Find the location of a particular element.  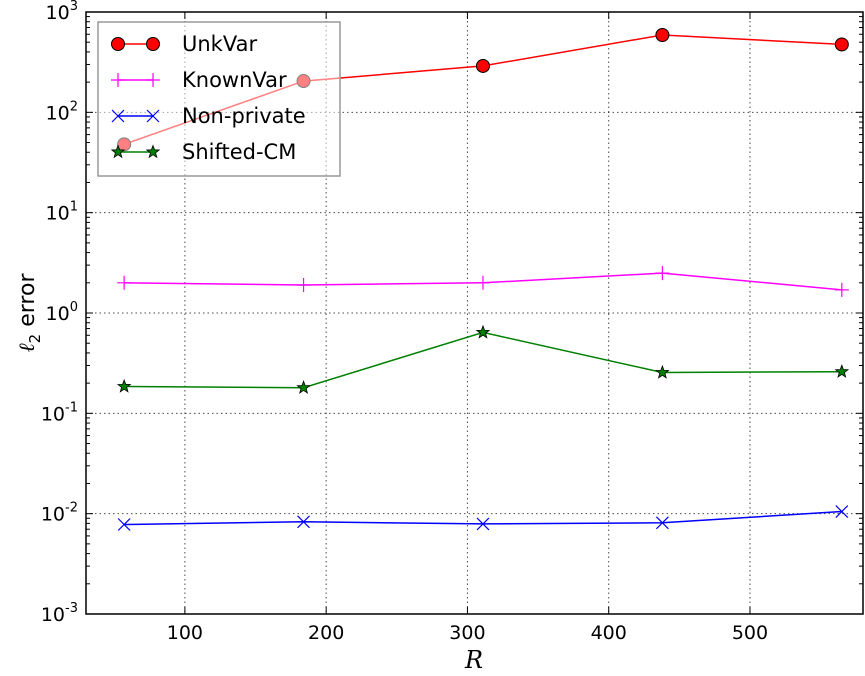

y-tick-label: 10⁰ is located at coordinates (62, 312).